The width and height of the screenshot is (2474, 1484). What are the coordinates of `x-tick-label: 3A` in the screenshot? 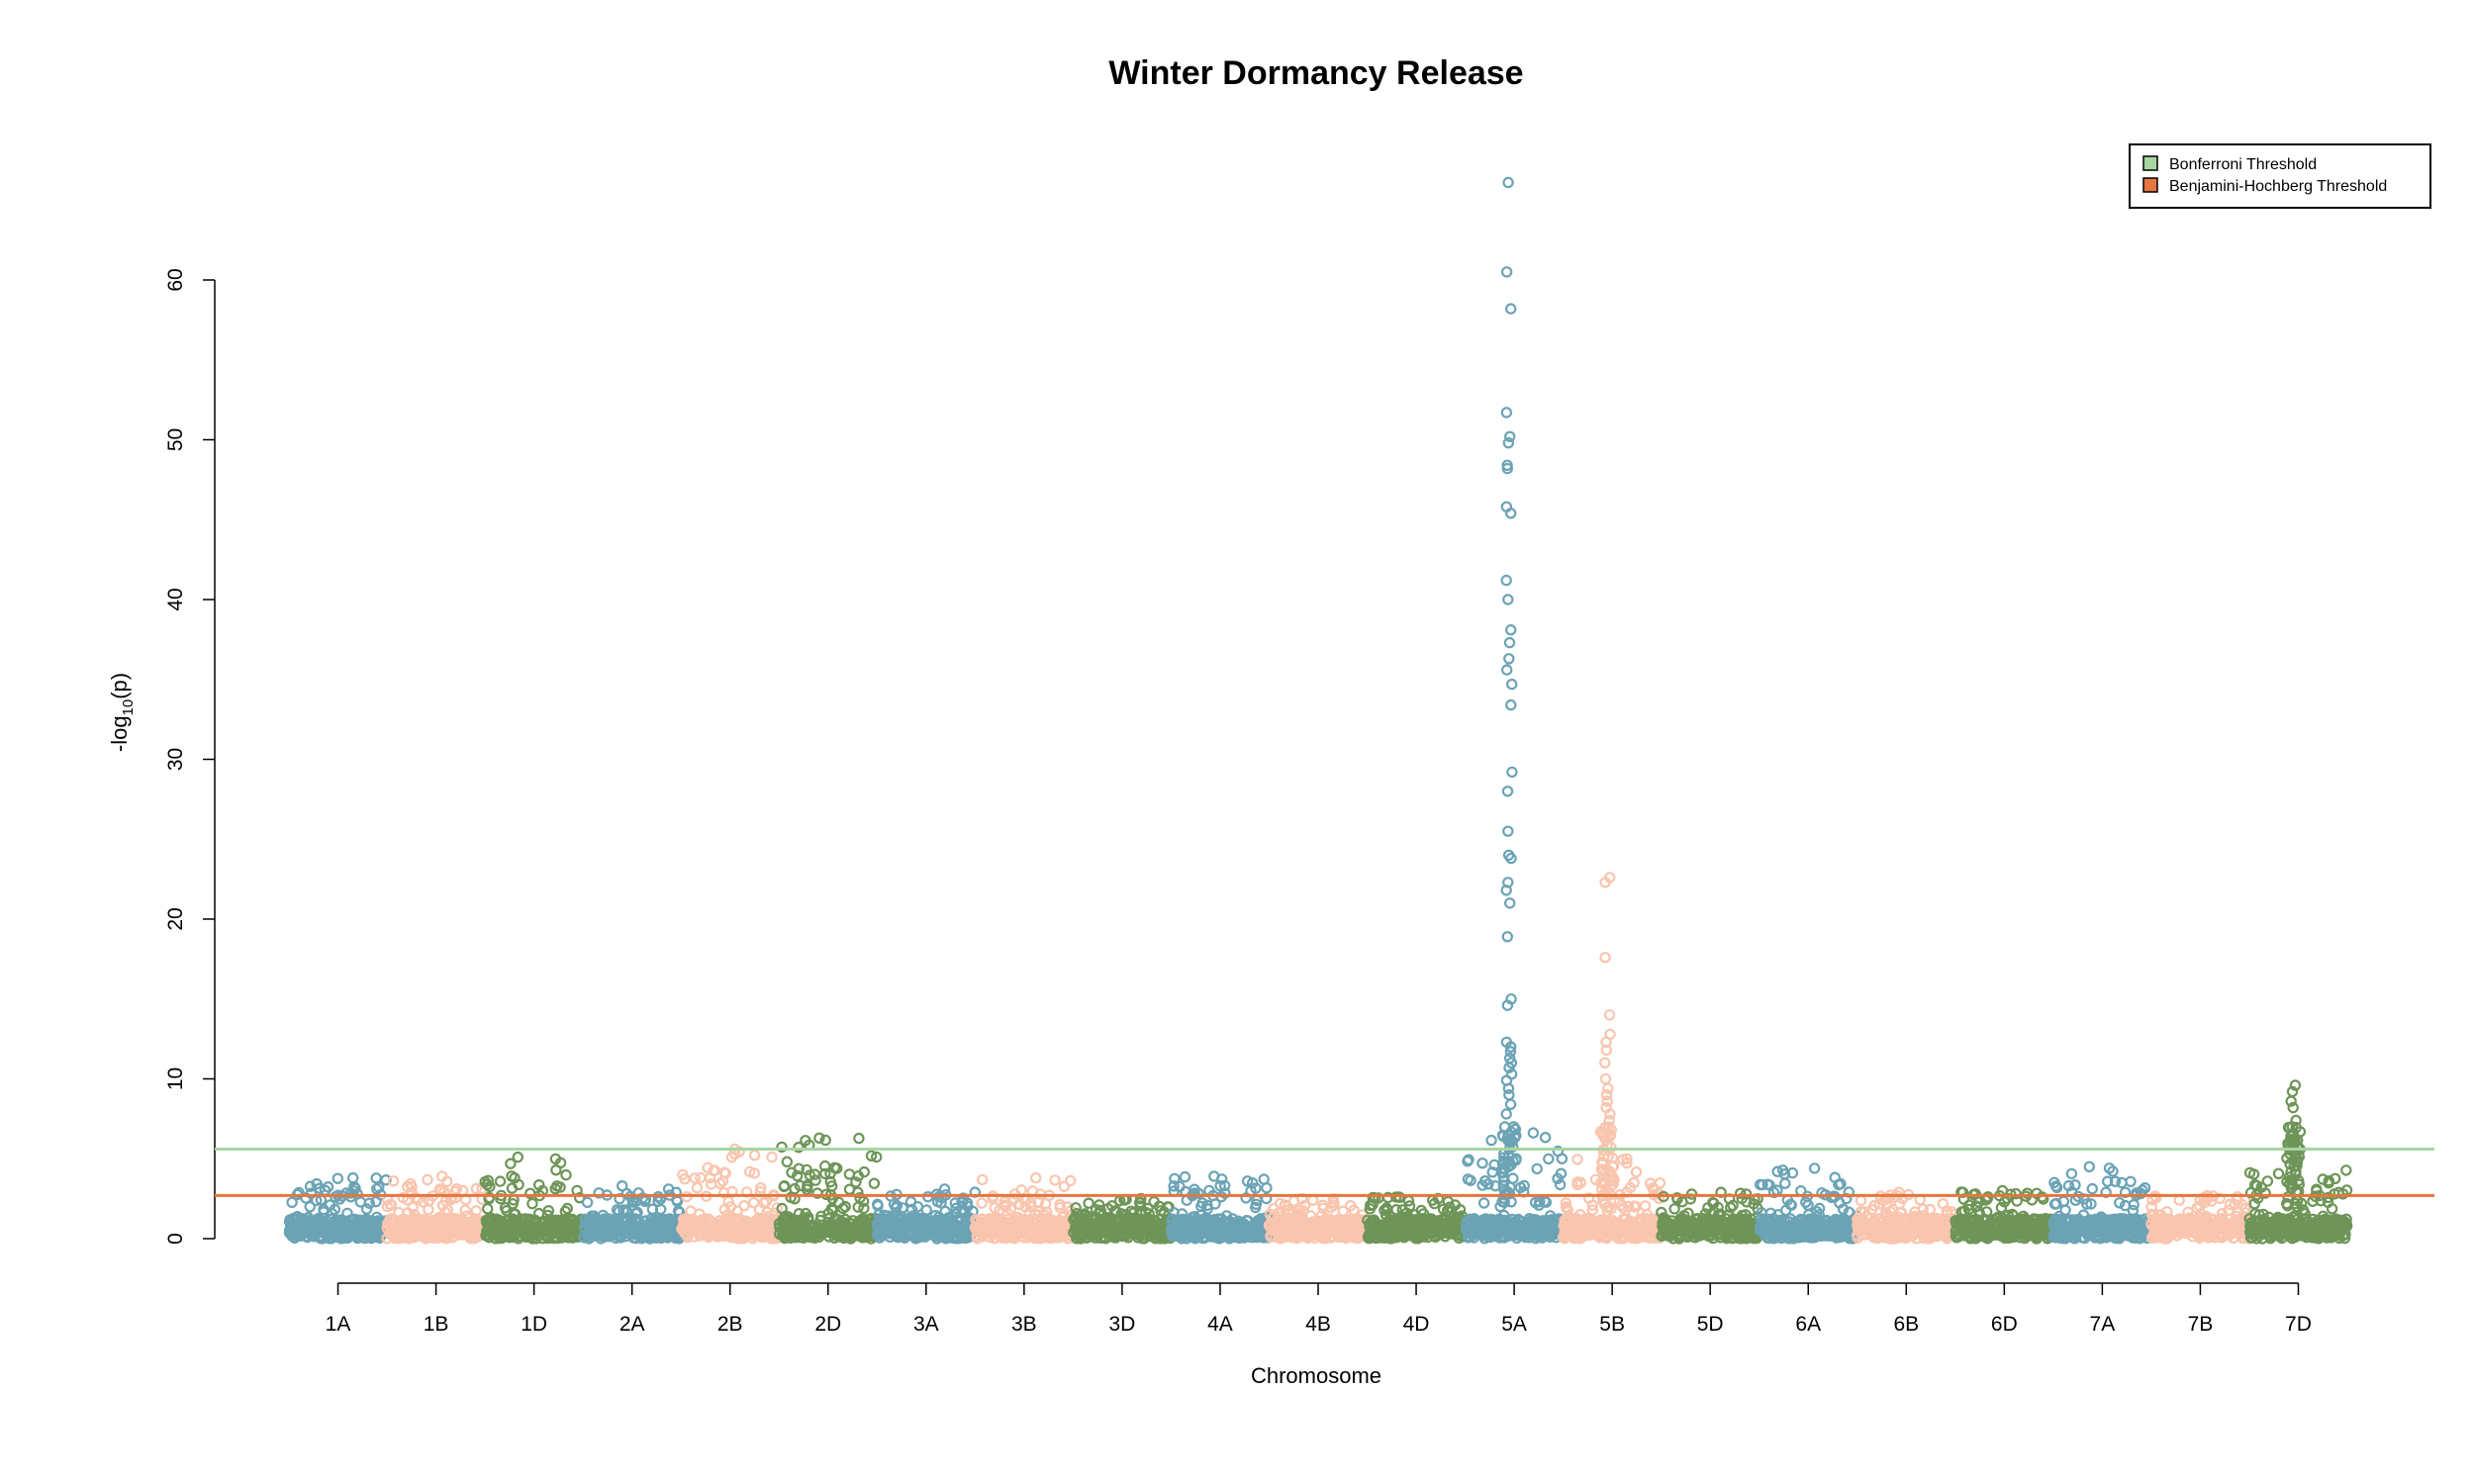 It's located at (926, 1324).